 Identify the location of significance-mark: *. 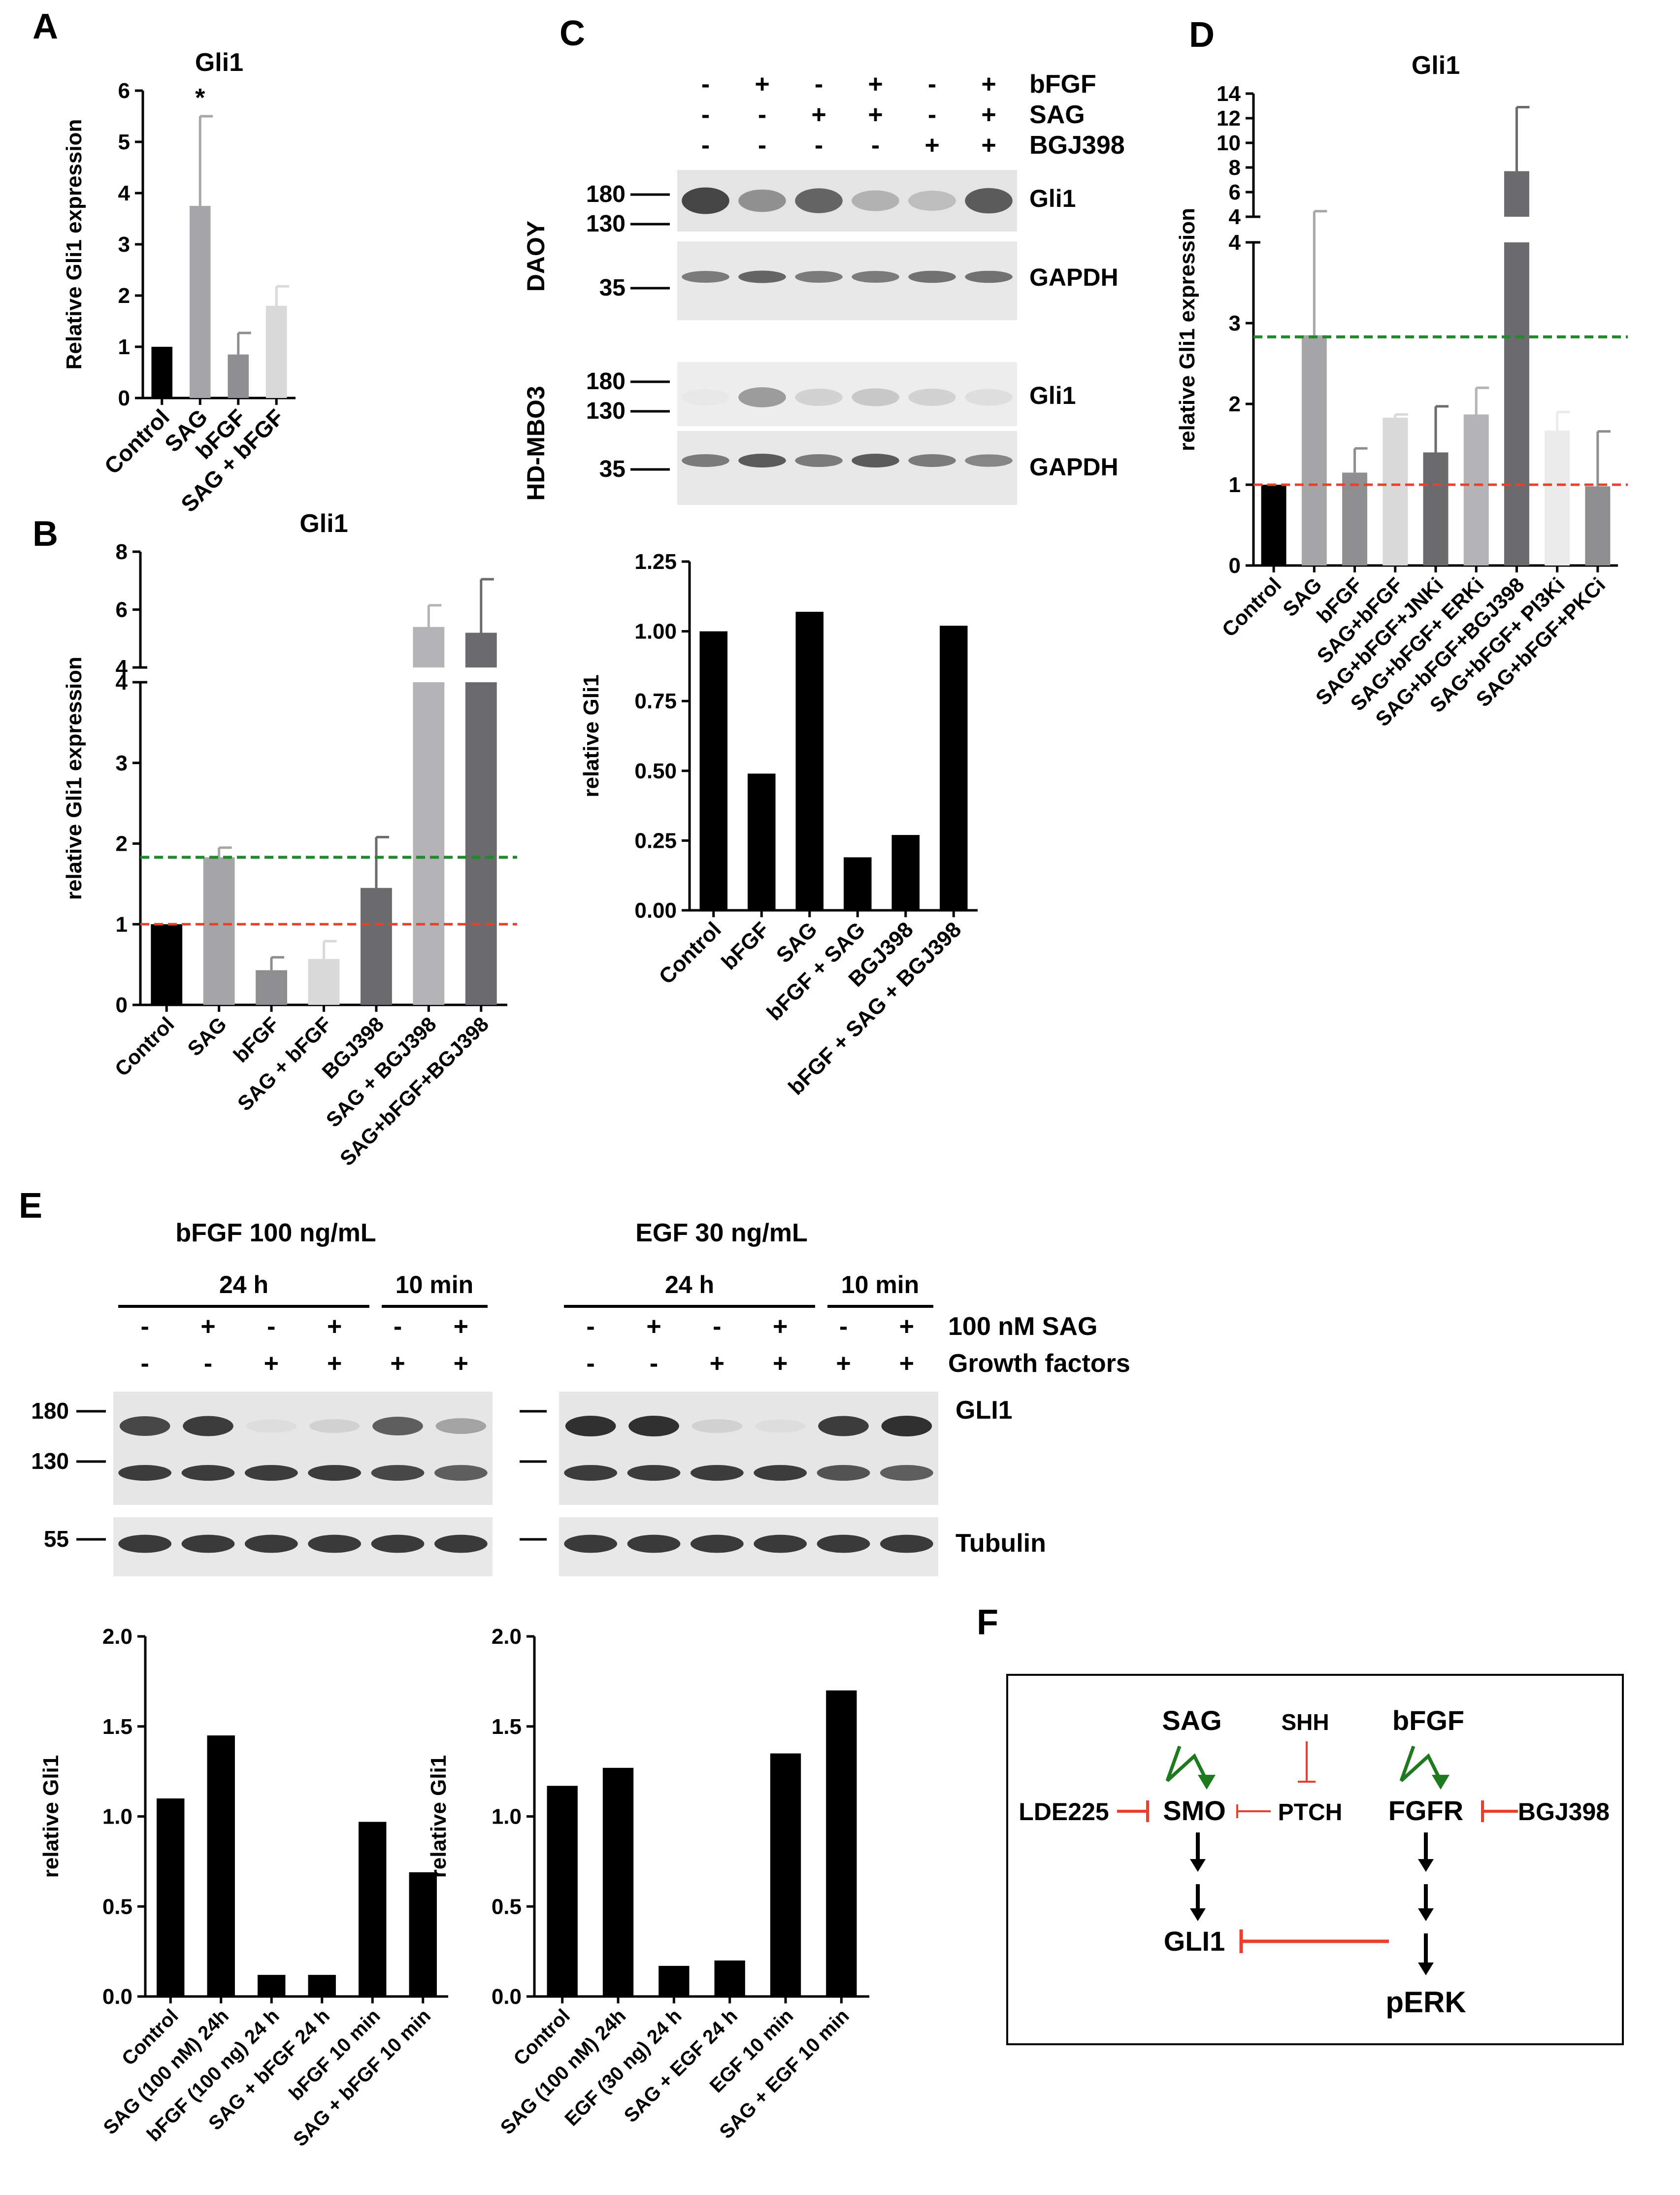
(200, 98).